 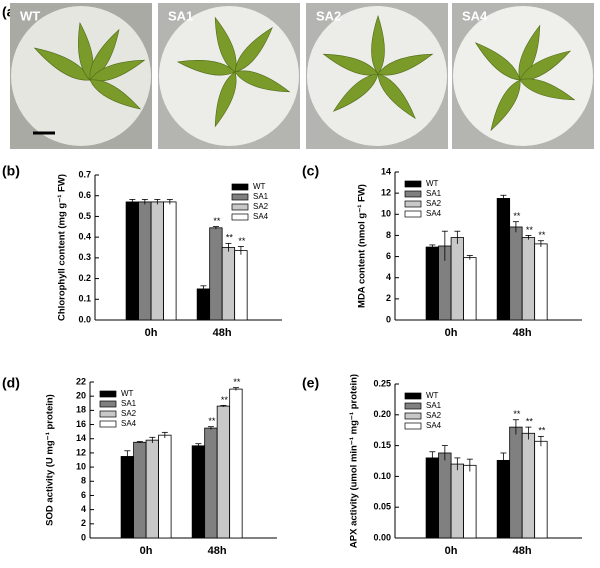 What do you see at coordinates (84, 195) in the screenshot?
I see `y-tick-label: 0.6` at bounding box center [84, 195].